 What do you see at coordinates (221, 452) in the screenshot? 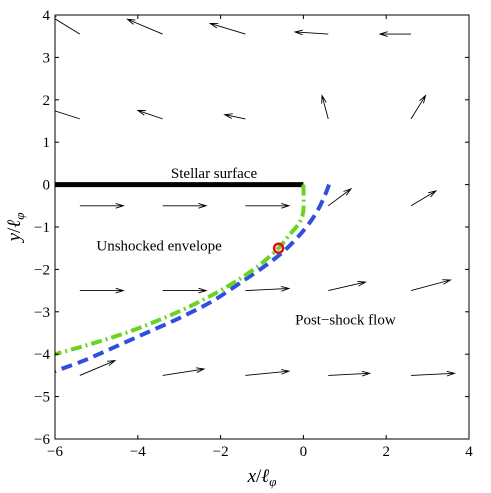
I see `x-tick-label: −2` at bounding box center [221, 452].